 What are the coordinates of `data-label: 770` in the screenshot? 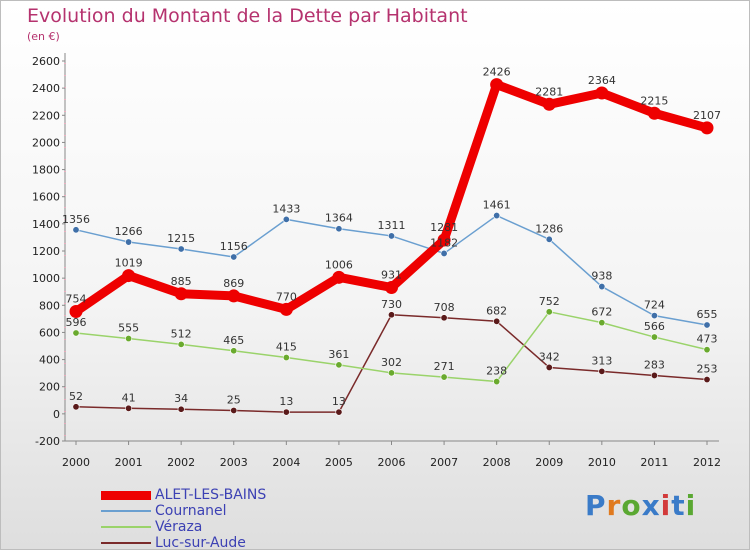 It's located at (286, 296).